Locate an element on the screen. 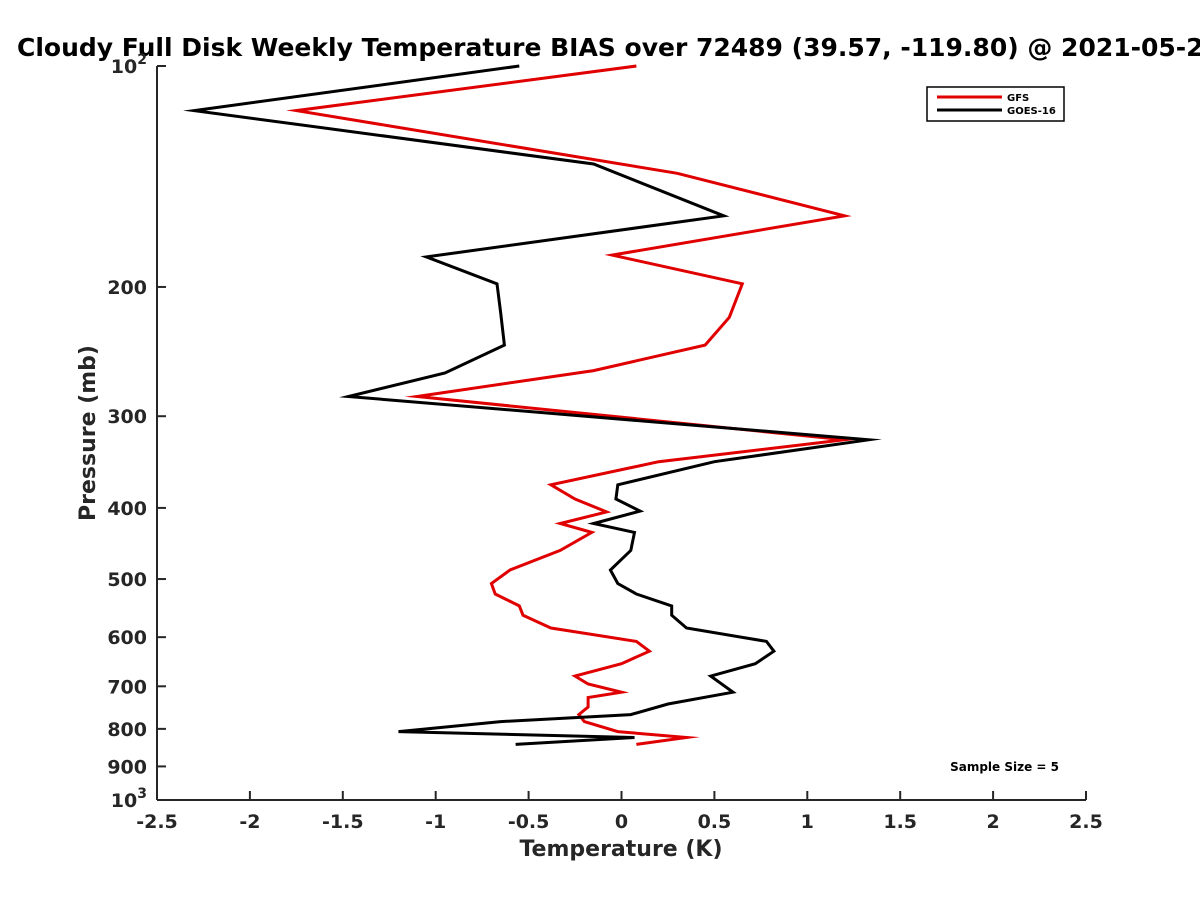 This screenshot has width=1200, height=900. x-tick-label: -1 is located at coordinates (435, 822).